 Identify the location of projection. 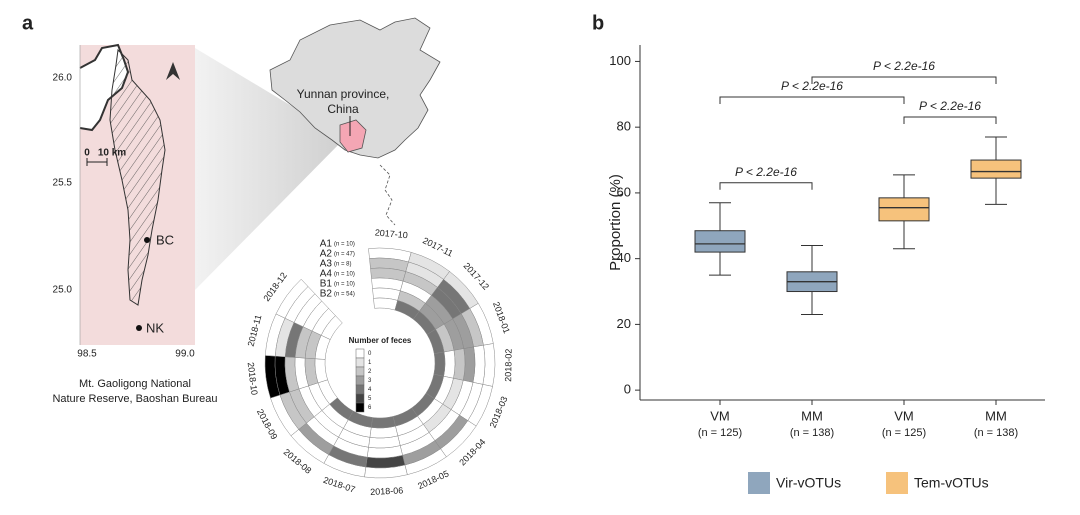
(270, 169).